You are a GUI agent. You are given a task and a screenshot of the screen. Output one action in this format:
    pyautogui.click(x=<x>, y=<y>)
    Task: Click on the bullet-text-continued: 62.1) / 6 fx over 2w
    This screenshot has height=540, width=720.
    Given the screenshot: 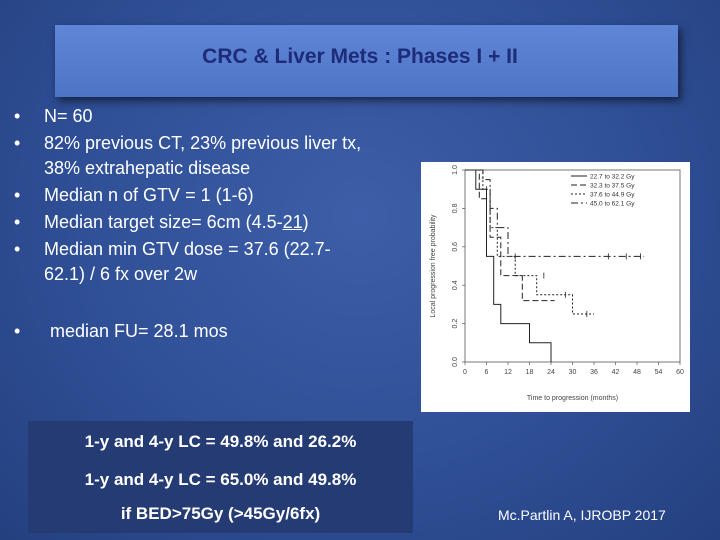 What is the action you would take?
    pyautogui.click(x=121, y=274)
    